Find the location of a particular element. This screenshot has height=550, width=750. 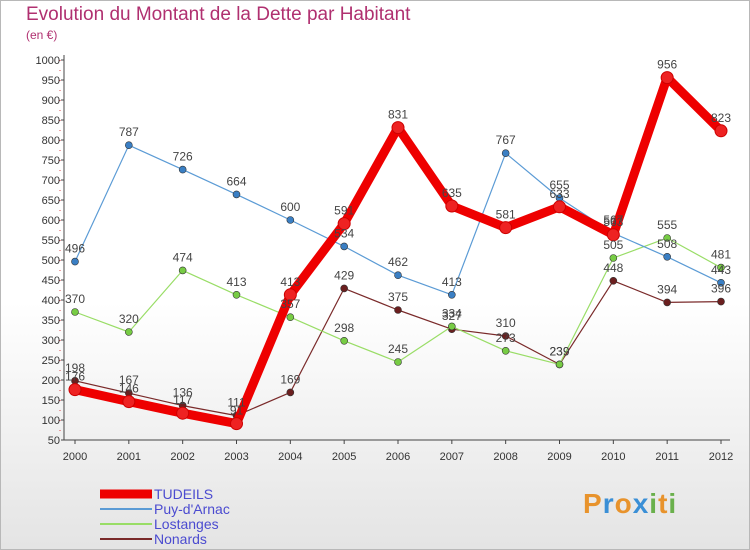

y-tick-label: 950 is located at coordinates (51, 81).